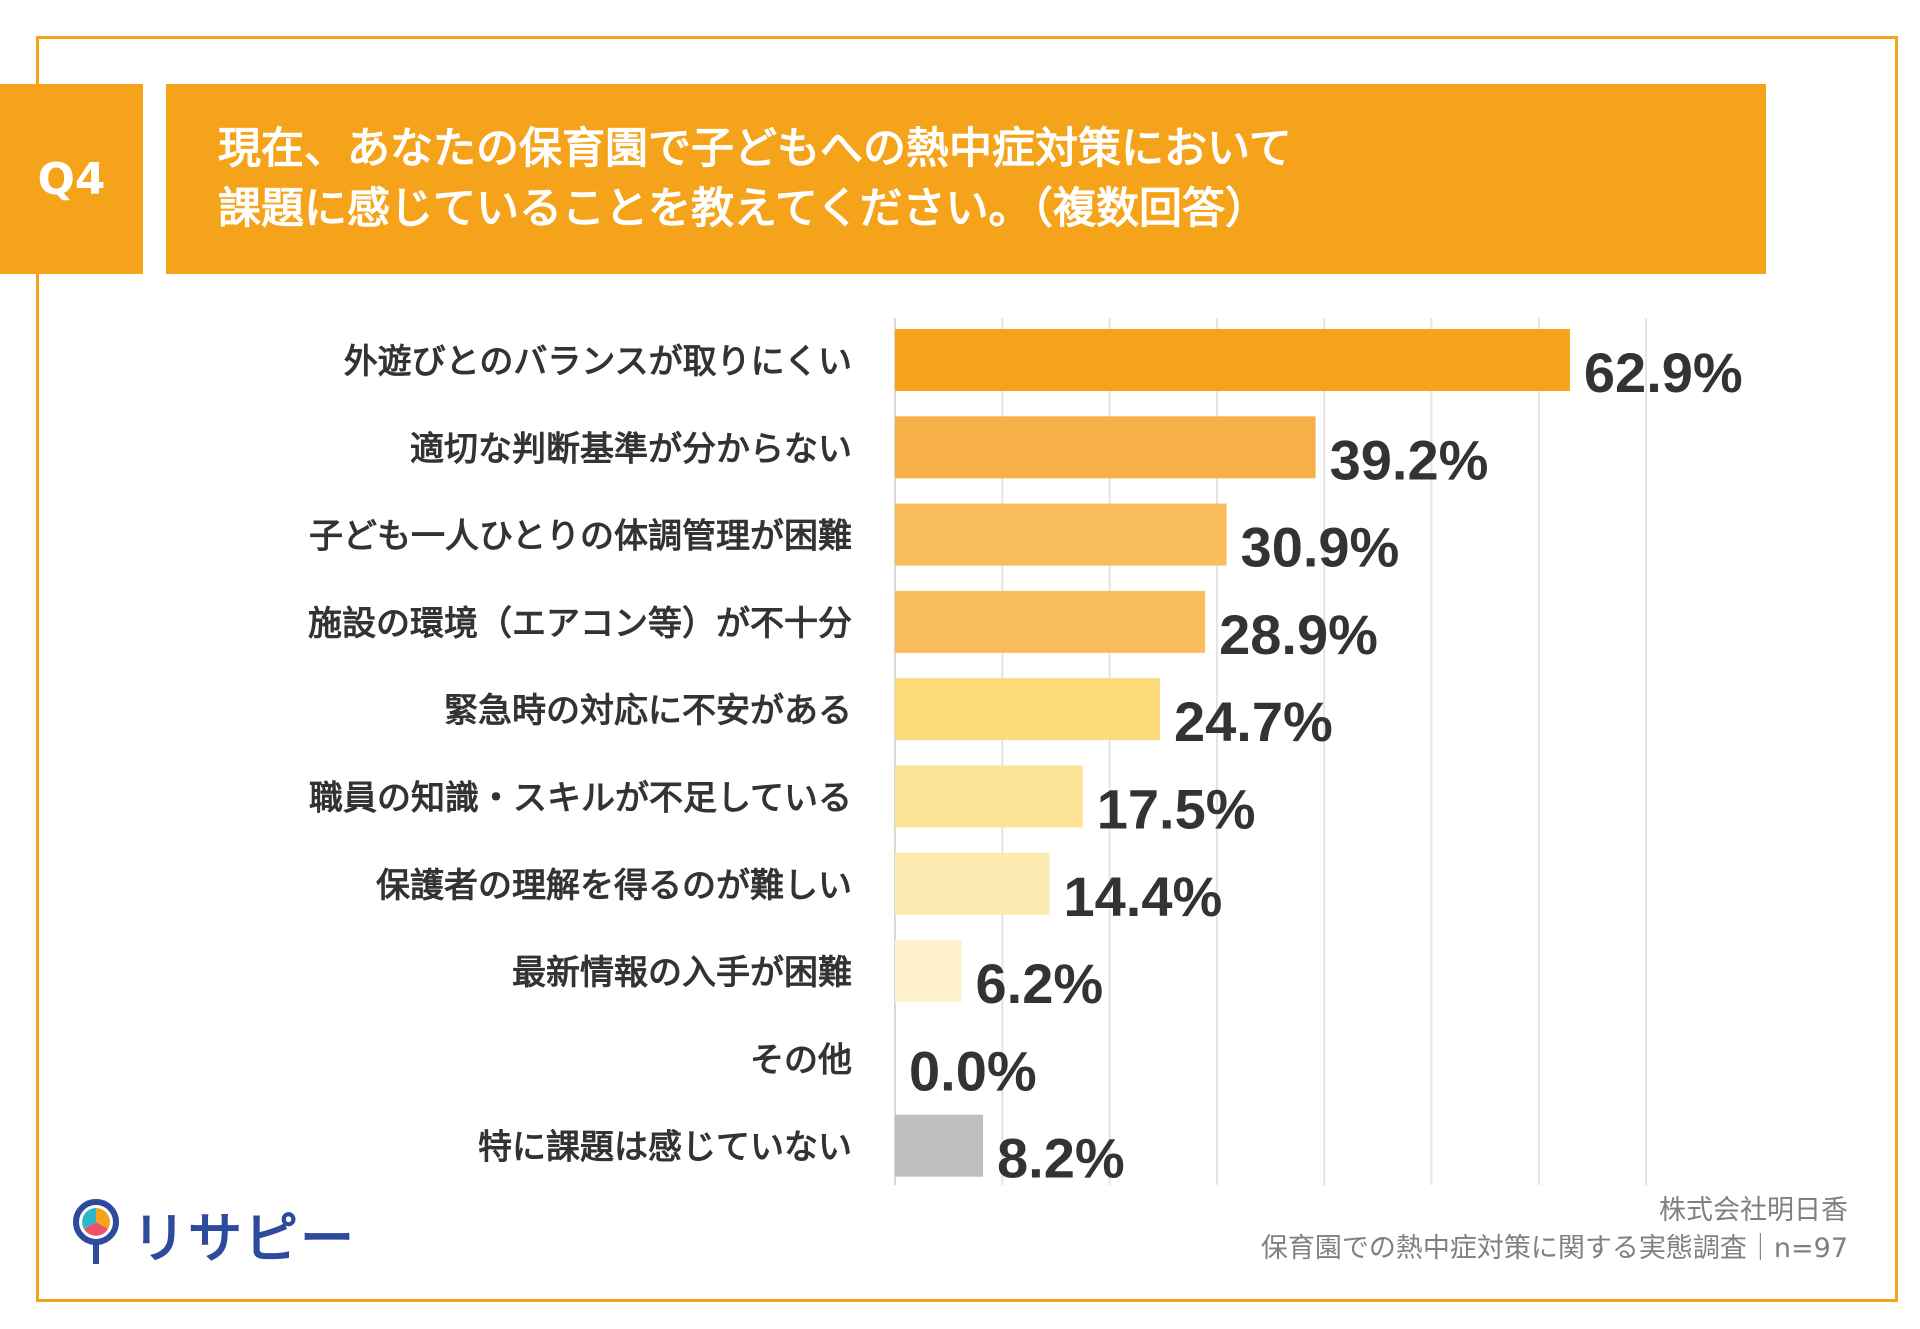  I want to click on value-label: 30.9%, so click(1320, 547).